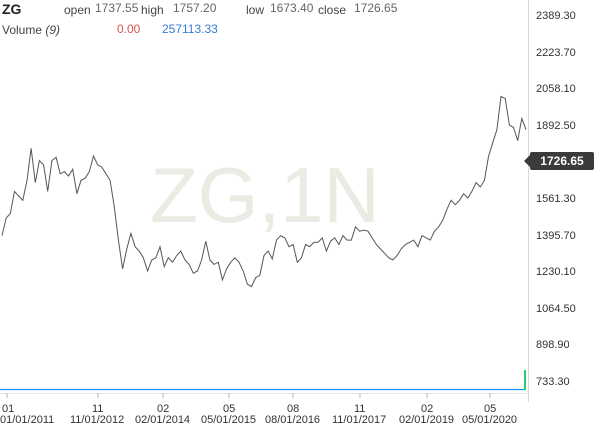 The height and width of the screenshot is (428, 600). Describe the element at coordinates (152, 10) in the screenshot. I see `high-label: high` at that location.